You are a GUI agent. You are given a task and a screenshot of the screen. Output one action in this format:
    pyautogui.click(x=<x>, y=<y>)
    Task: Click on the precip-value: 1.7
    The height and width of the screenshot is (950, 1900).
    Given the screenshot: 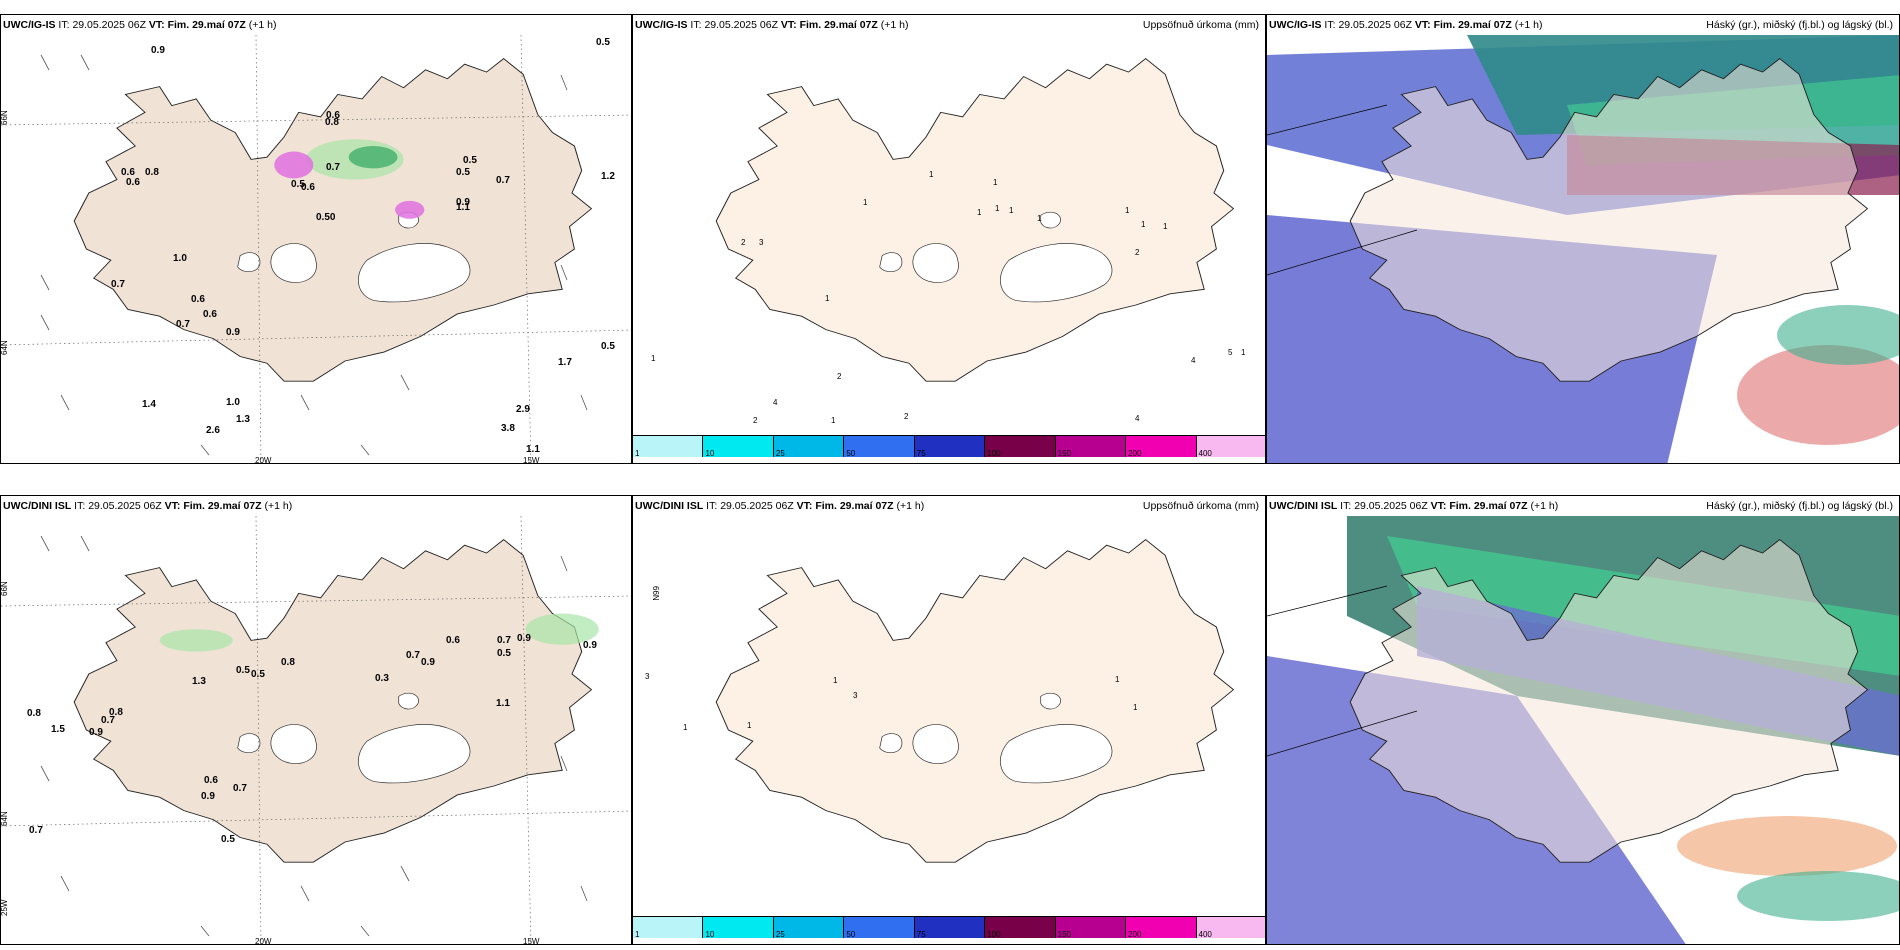 What is the action you would take?
    pyautogui.click(x=565, y=362)
    